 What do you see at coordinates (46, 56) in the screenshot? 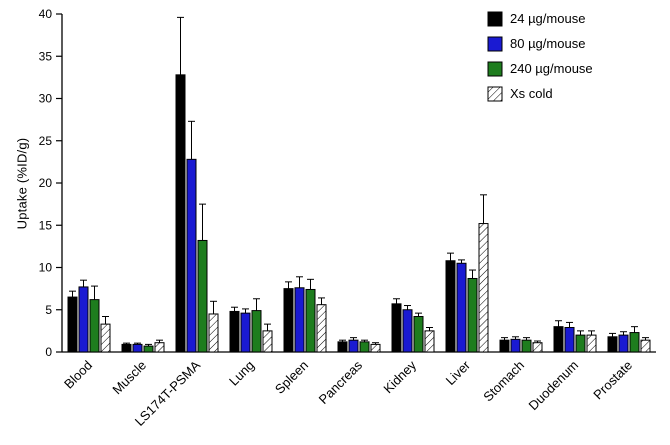
I see `y-tick-label: 35` at bounding box center [46, 56].